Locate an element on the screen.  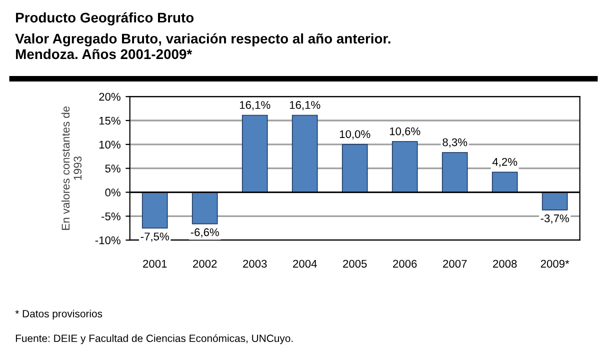
text: * Datos provisorios is located at coordinates (58, 315).